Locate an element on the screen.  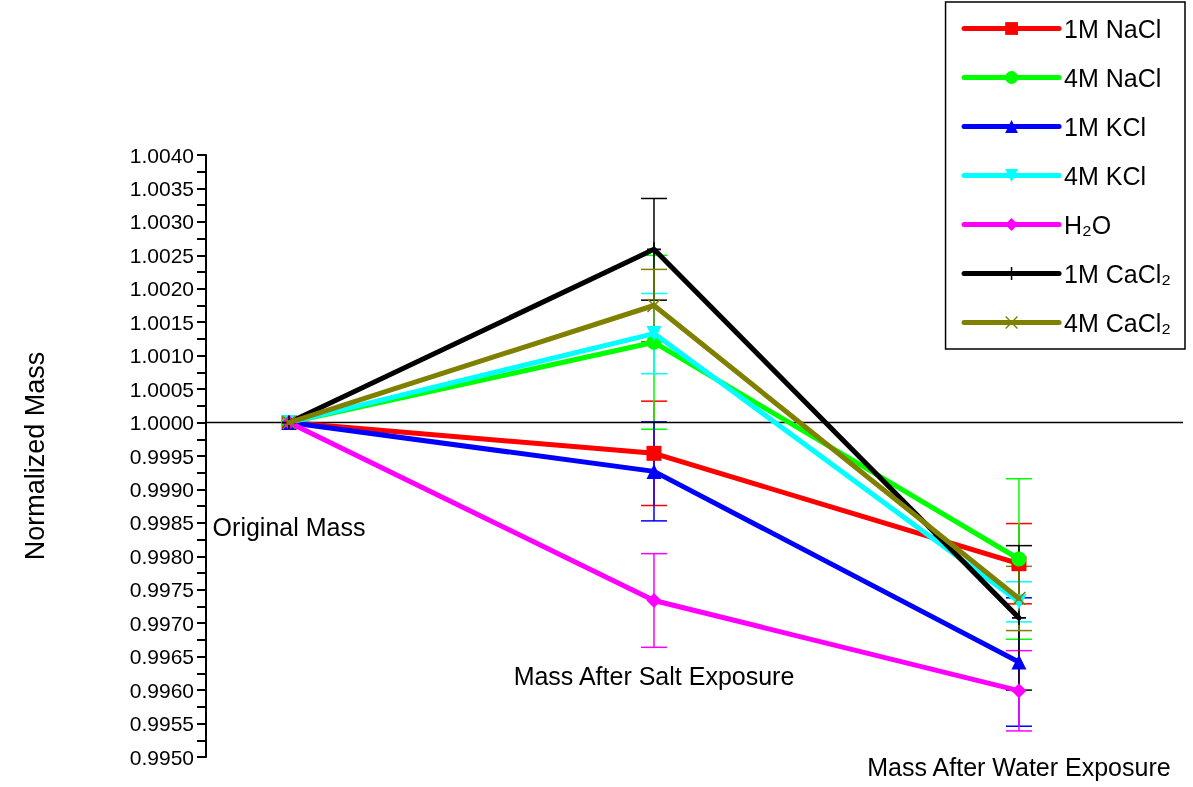
x-tick-label: Mass After Salt Exposure is located at coordinates (654, 676).